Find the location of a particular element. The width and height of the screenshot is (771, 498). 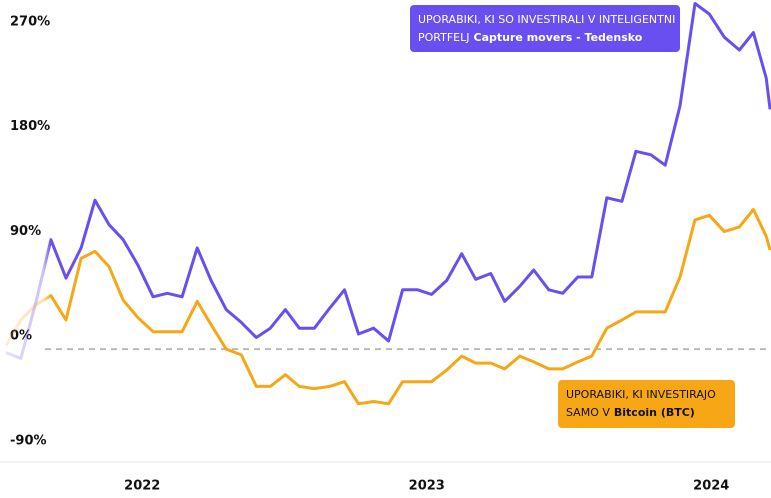

series-label-line: SAMO V Bitcoin (BTC) is located at coordinates (630, 412).